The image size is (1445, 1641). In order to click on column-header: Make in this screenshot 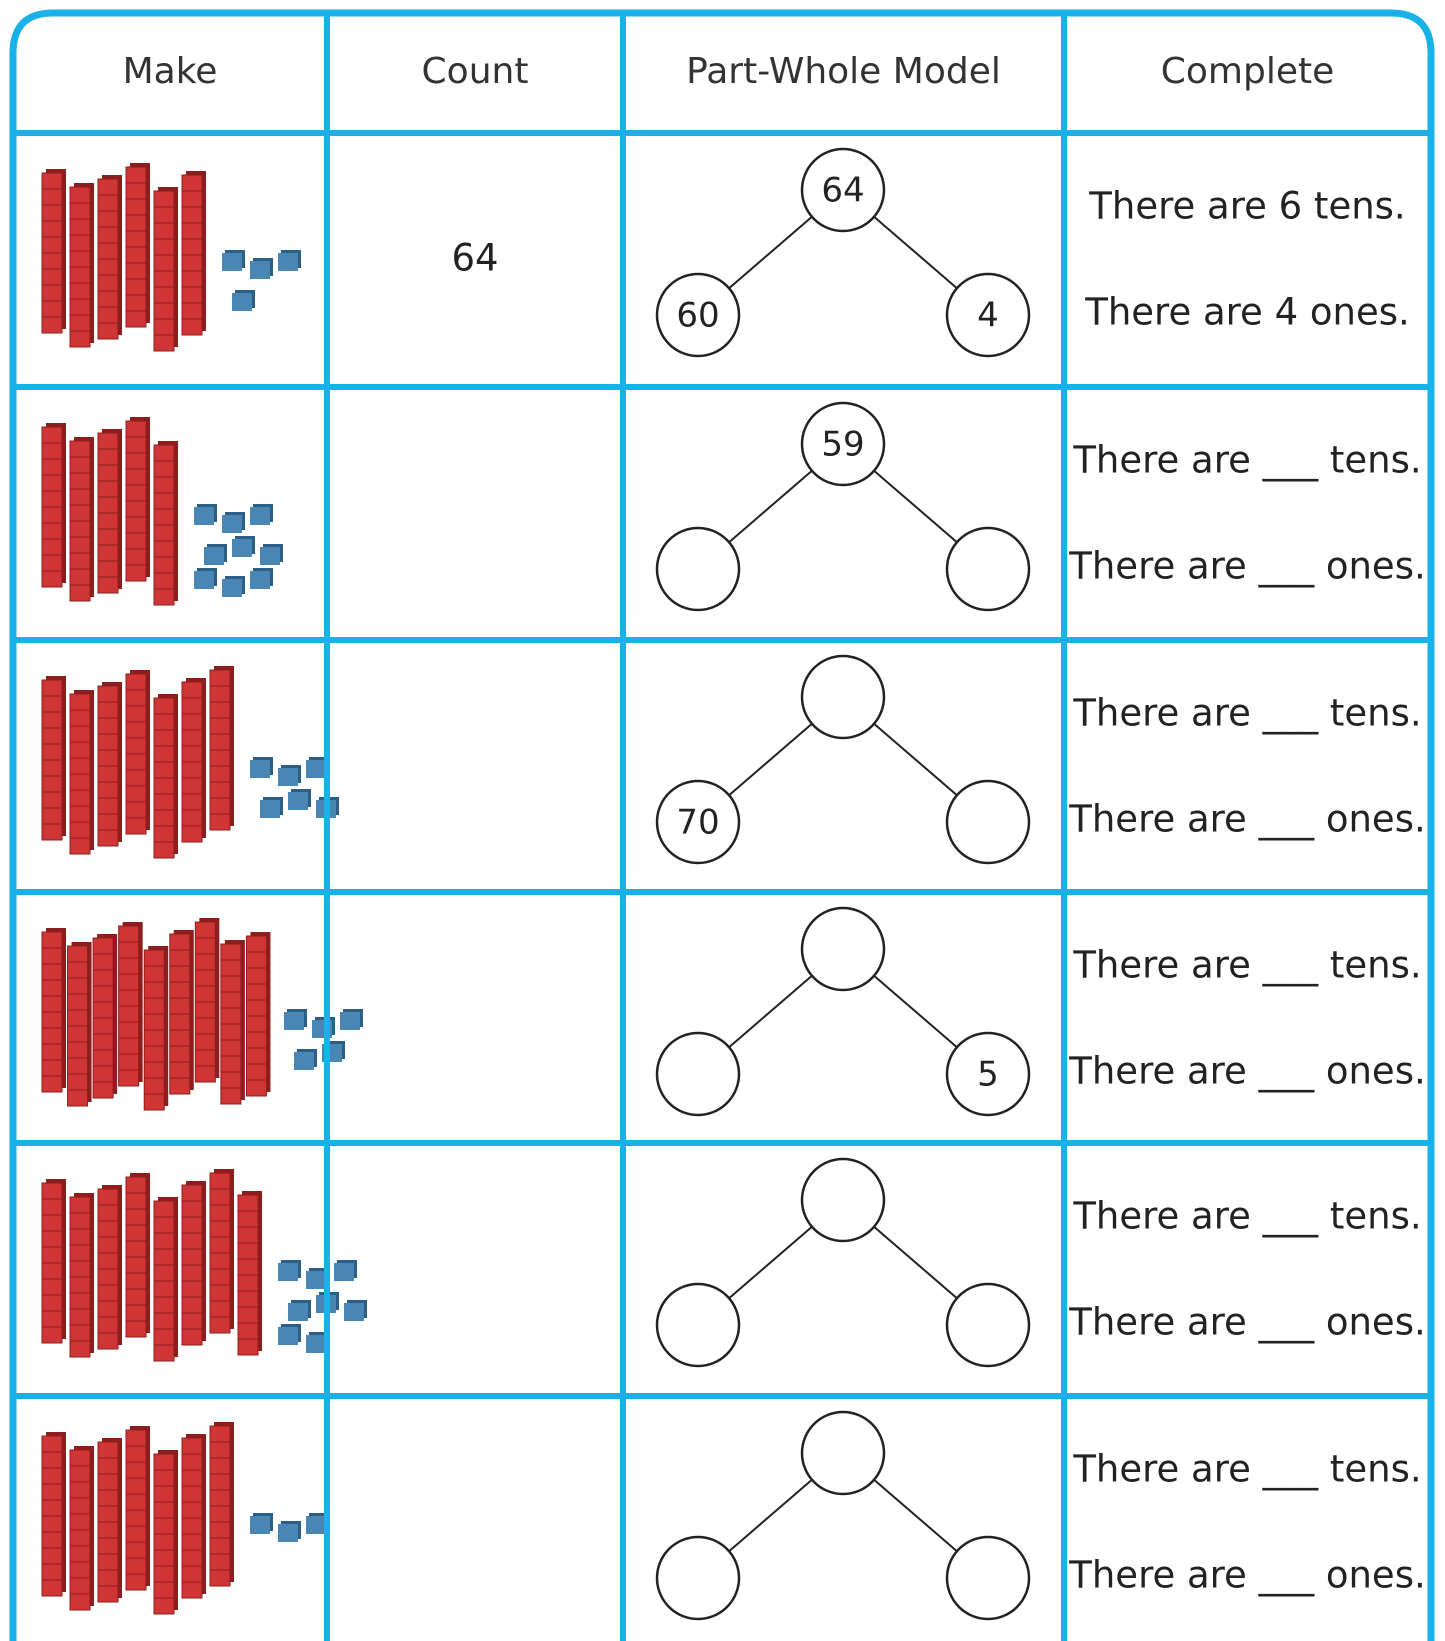, I will do `click(170, 71)`.